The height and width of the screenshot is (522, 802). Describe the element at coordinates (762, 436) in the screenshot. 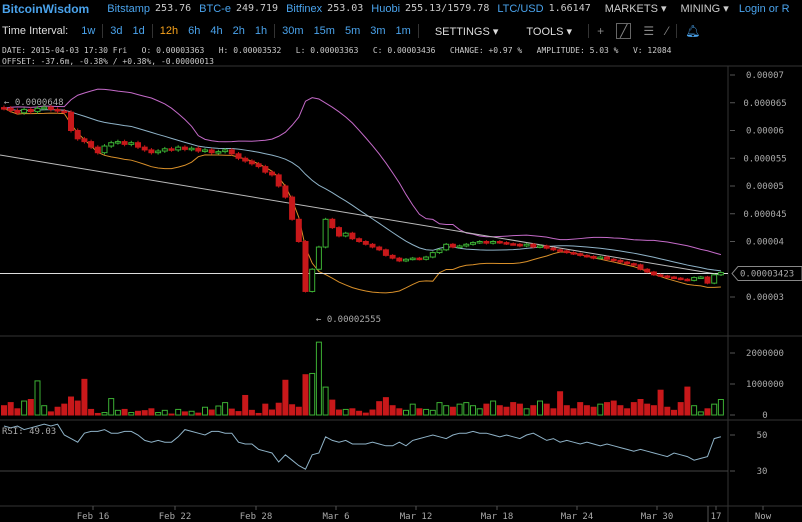

I see `rsi-tick-label: 50` at that location.